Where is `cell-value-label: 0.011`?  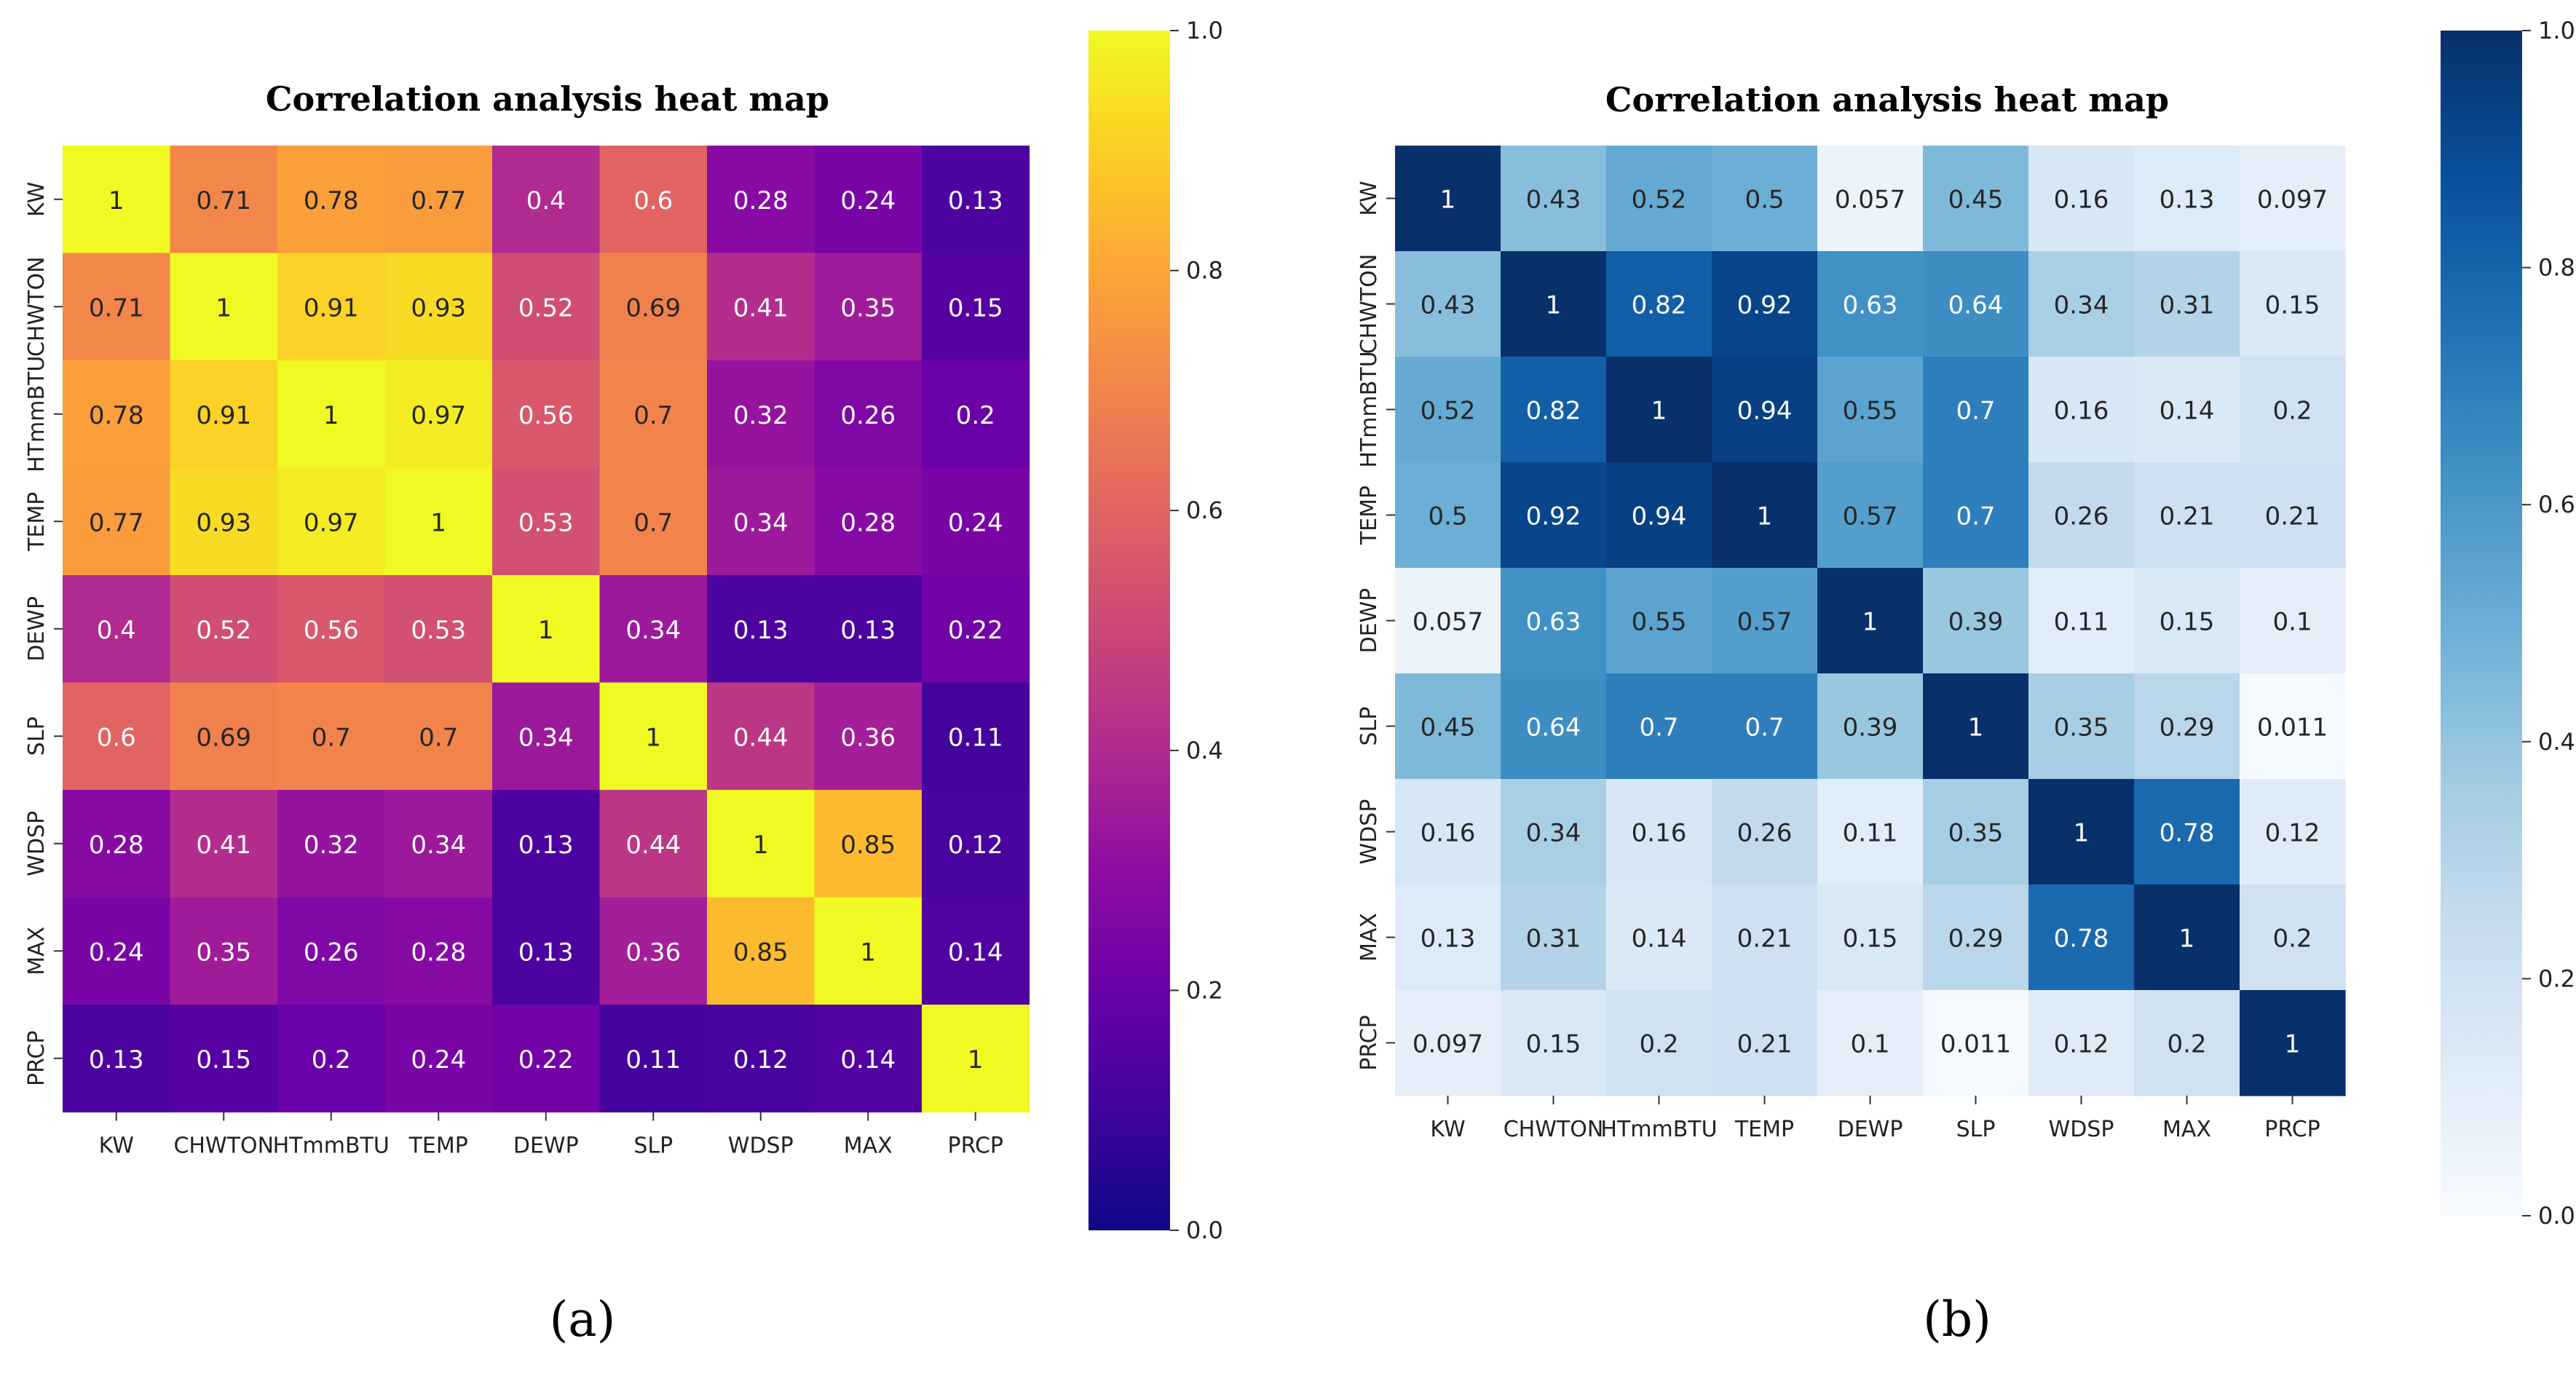
cell-value-label: 0.011 is located at coordinates (1976, 1044).